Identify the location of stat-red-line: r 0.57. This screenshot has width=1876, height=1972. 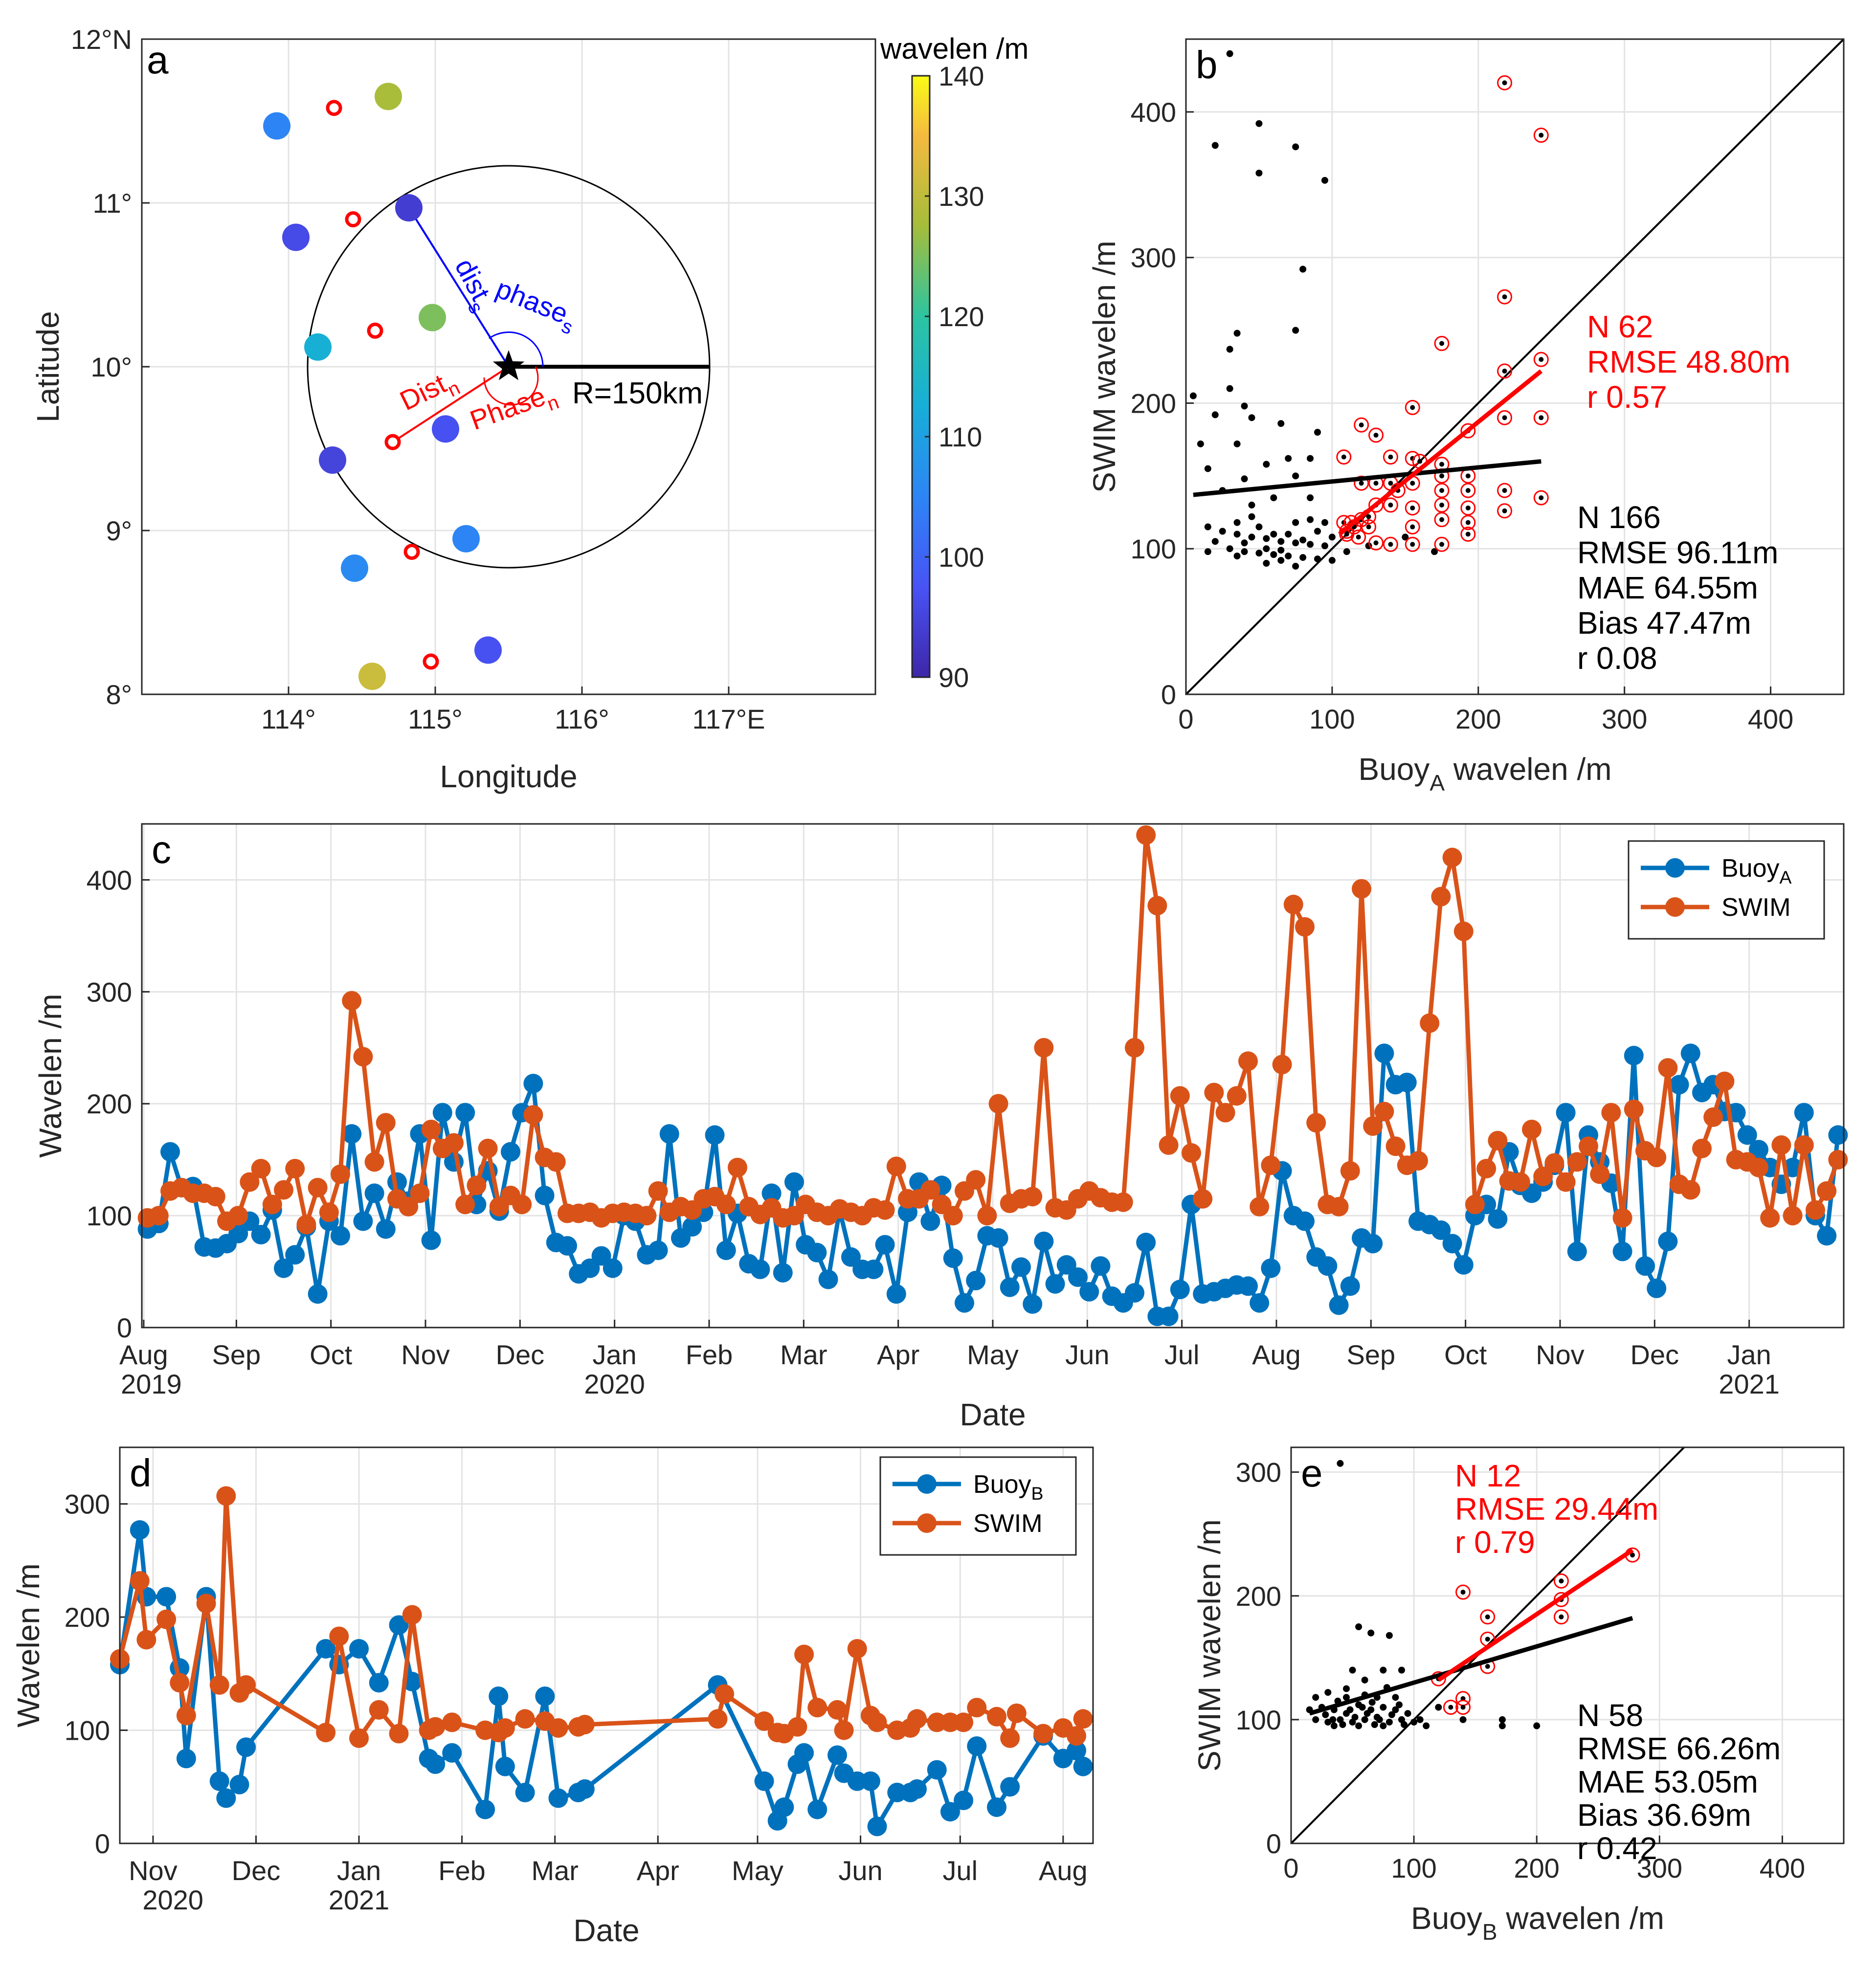
(1627, 397).